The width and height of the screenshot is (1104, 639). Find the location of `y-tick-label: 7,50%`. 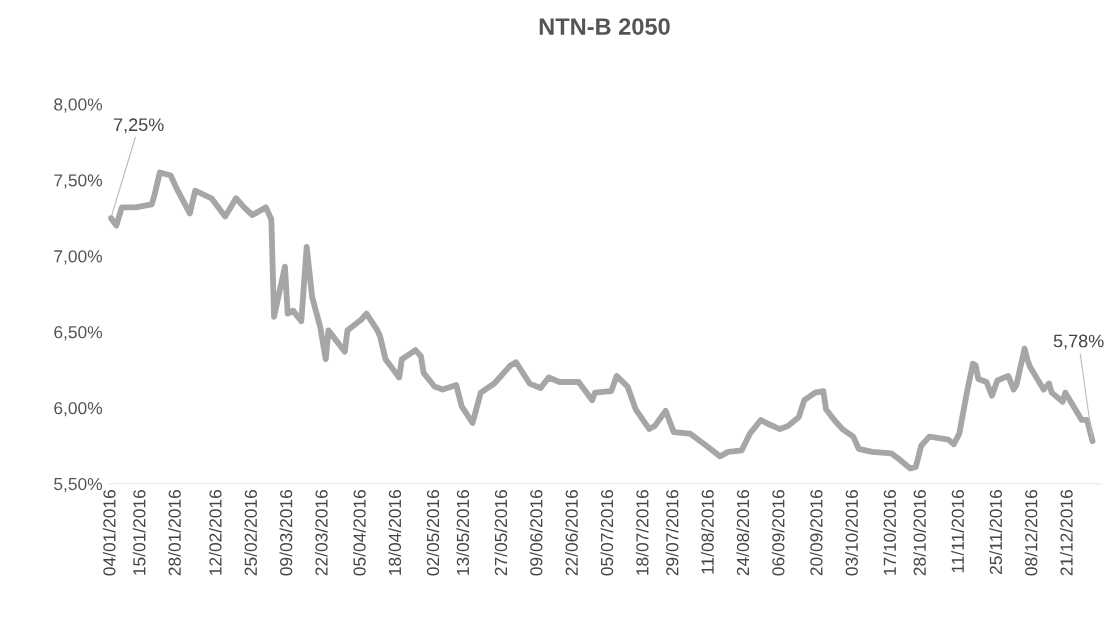

y-tick-label: 7,50% is located at coordinates (78, 181).